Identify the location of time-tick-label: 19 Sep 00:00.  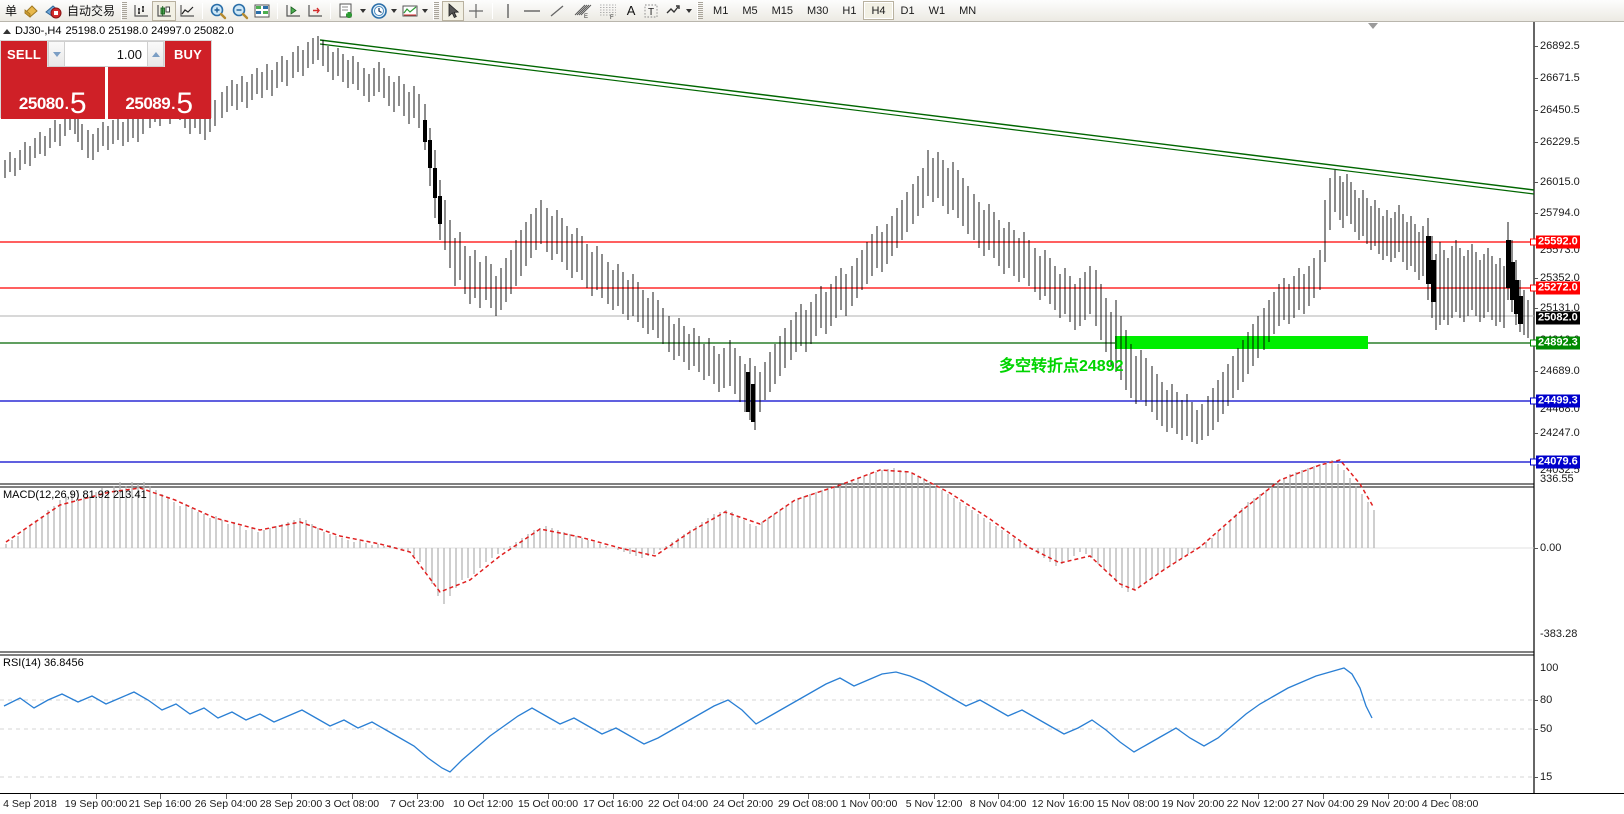
(96, 804).